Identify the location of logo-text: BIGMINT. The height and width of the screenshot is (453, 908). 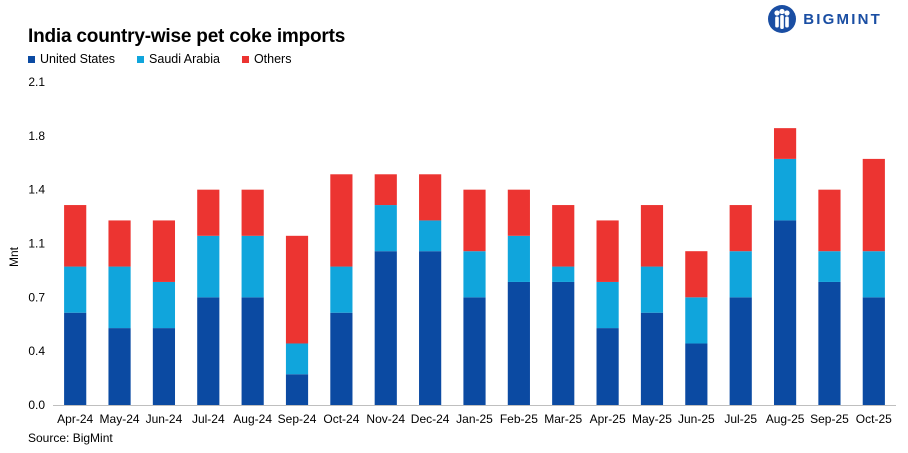
(842, 19).